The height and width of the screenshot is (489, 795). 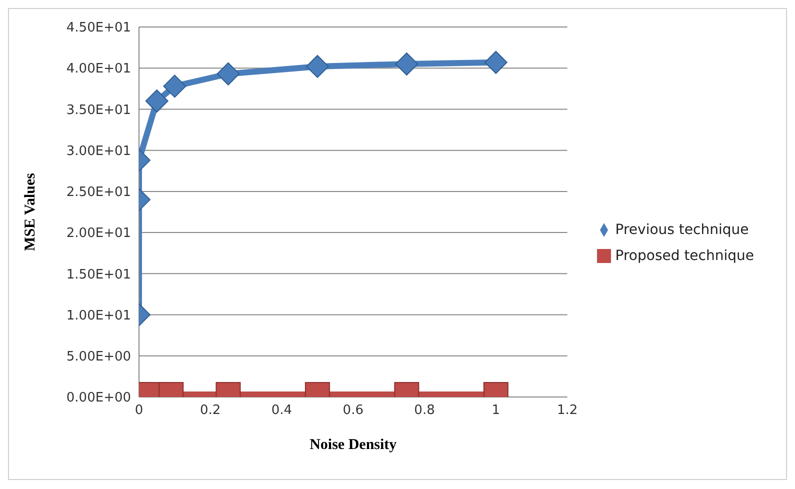 What do you see at coordinates (567, 410) in the screenshot?
I see `x-tick-label: 1.2` at bounding box center [567, 410].